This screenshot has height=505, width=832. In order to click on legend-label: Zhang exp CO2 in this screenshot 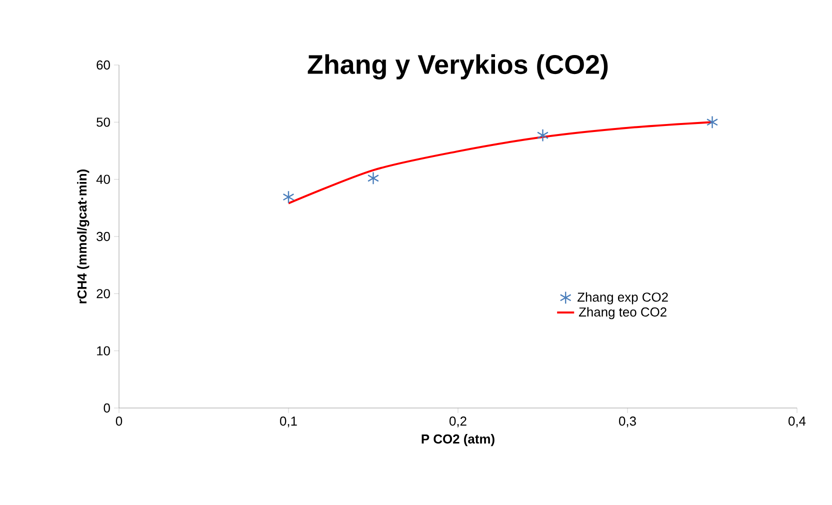, I will do `click(623, 298)`.